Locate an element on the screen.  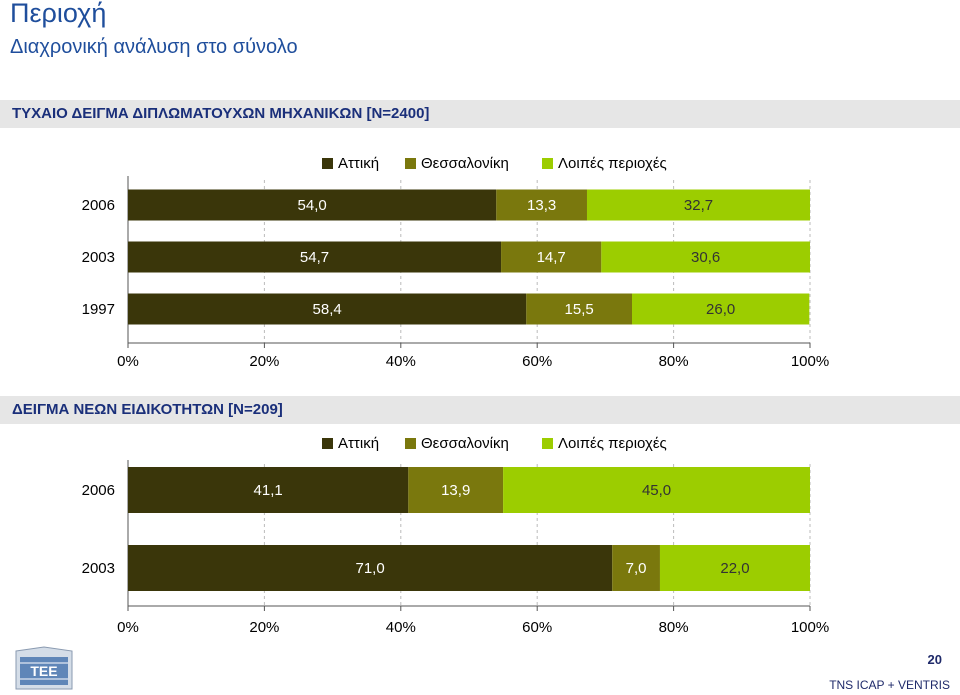
data-label: 54,0 is located at coordinates (312, 205).